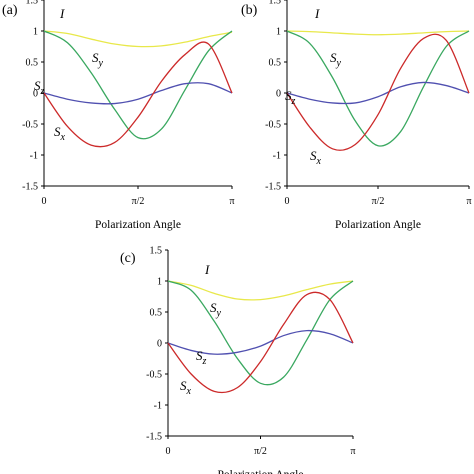 The image size is (474, 474). I want to click on panel-label: (b), so click(249, 10).